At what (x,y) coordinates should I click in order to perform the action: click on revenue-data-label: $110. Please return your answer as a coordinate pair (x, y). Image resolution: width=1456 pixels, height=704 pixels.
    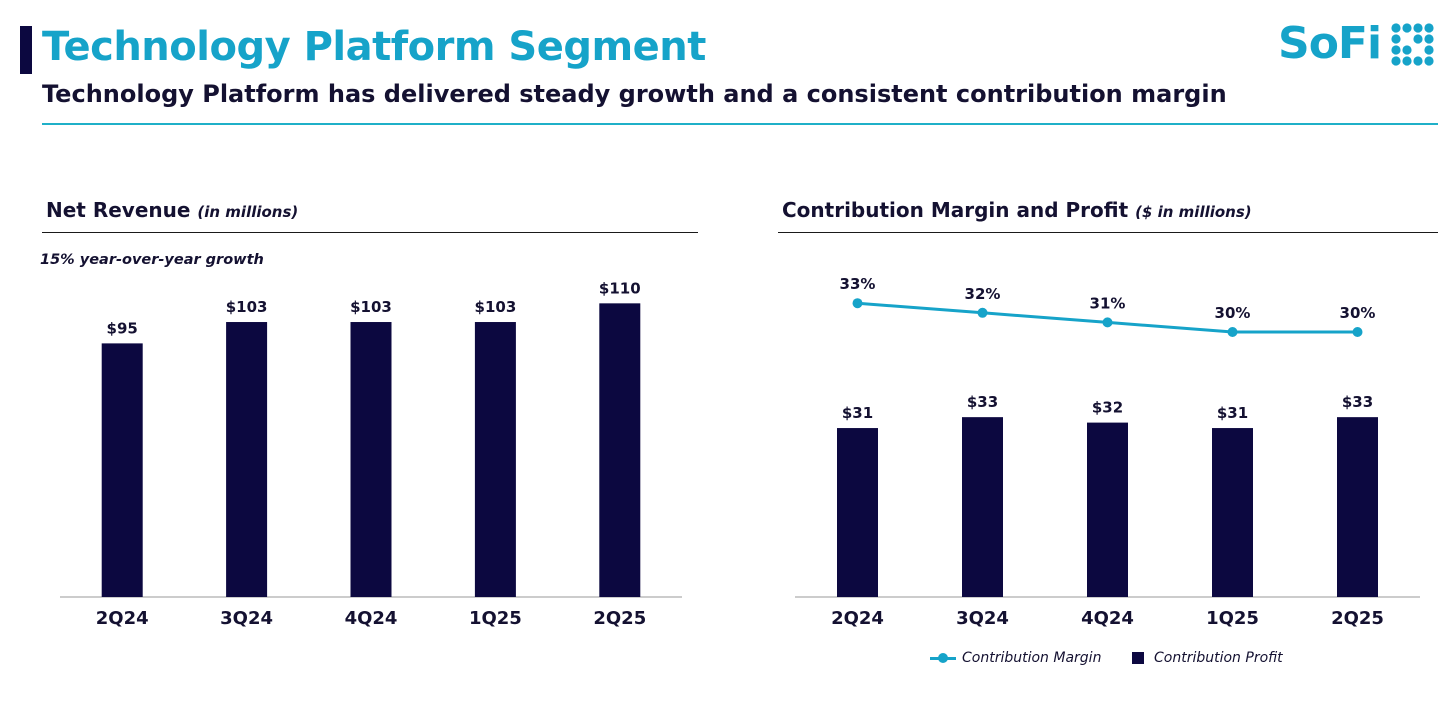
    Looking at the image, I should click on (620, 288).